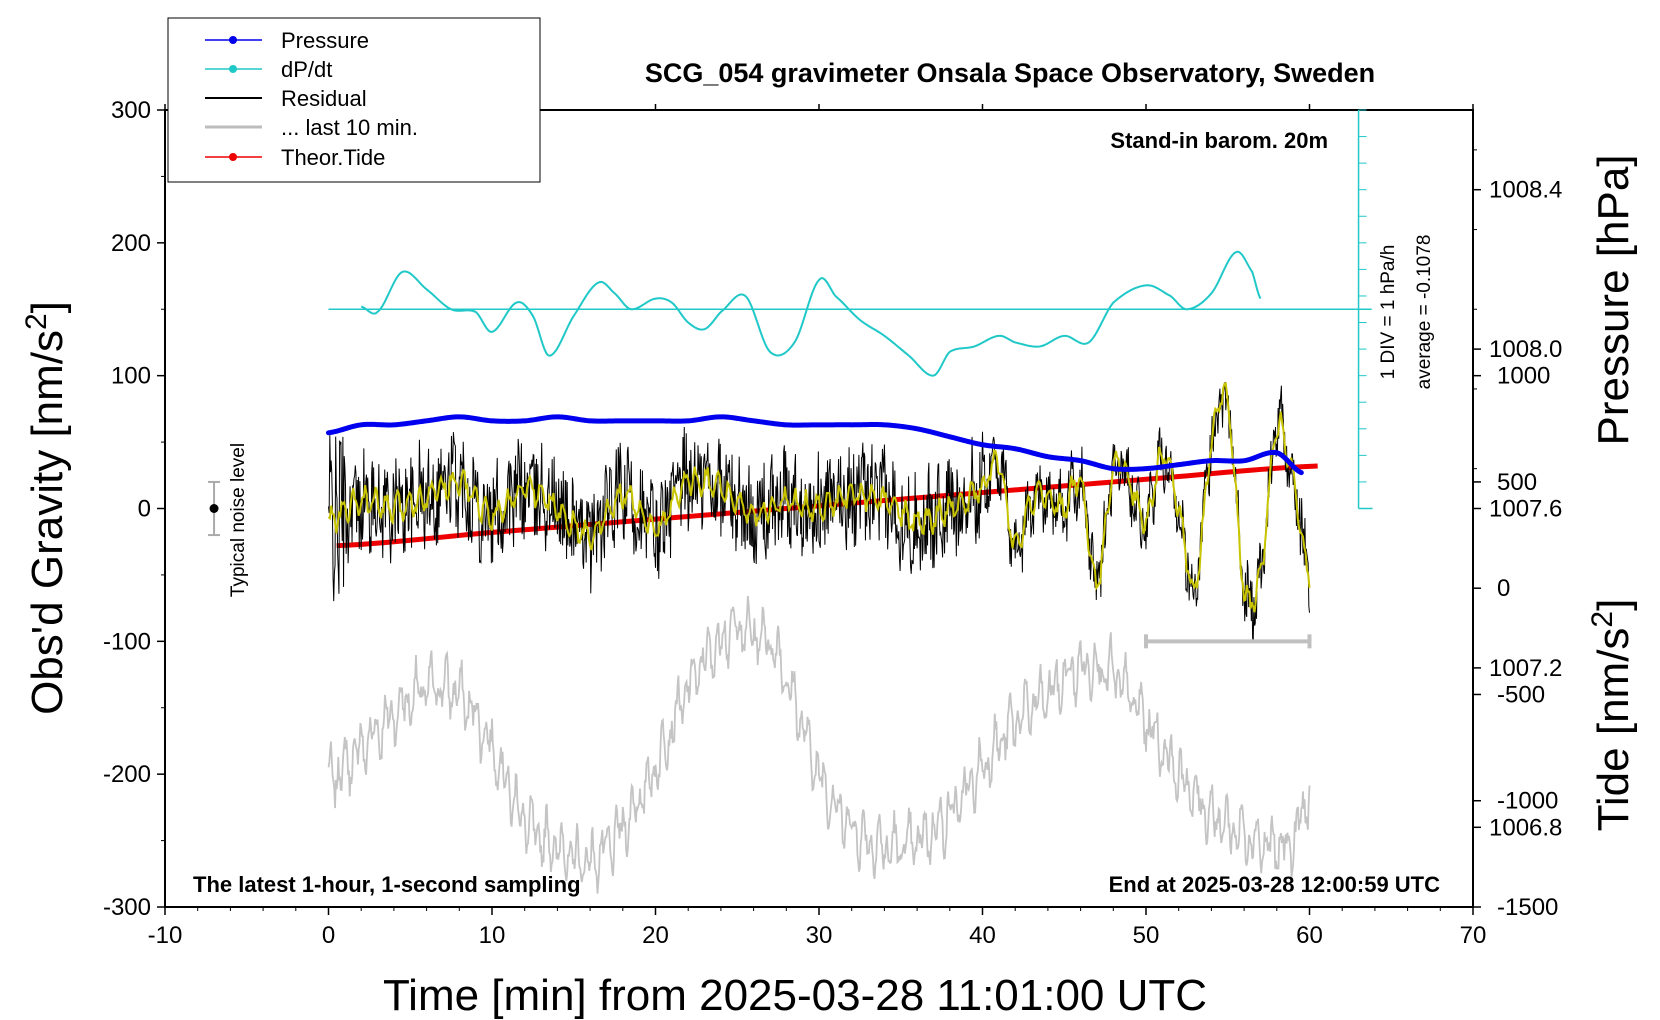  What do you see at coordinates (1274, 884) in the screenshot?
I see `bottom-right-note: End at 2025-03-28 12:00:59 UTC` at bounding box center [1274, 884].